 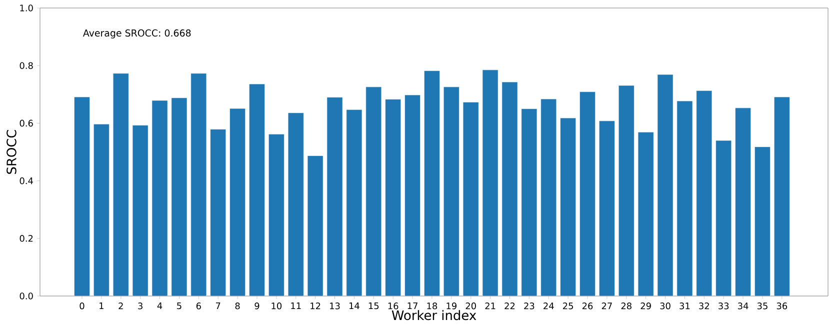 What do you see at coordinates (335, 306) in the screenshot?
I see `x-tick-label: 13` at bounding box center [335, 306].